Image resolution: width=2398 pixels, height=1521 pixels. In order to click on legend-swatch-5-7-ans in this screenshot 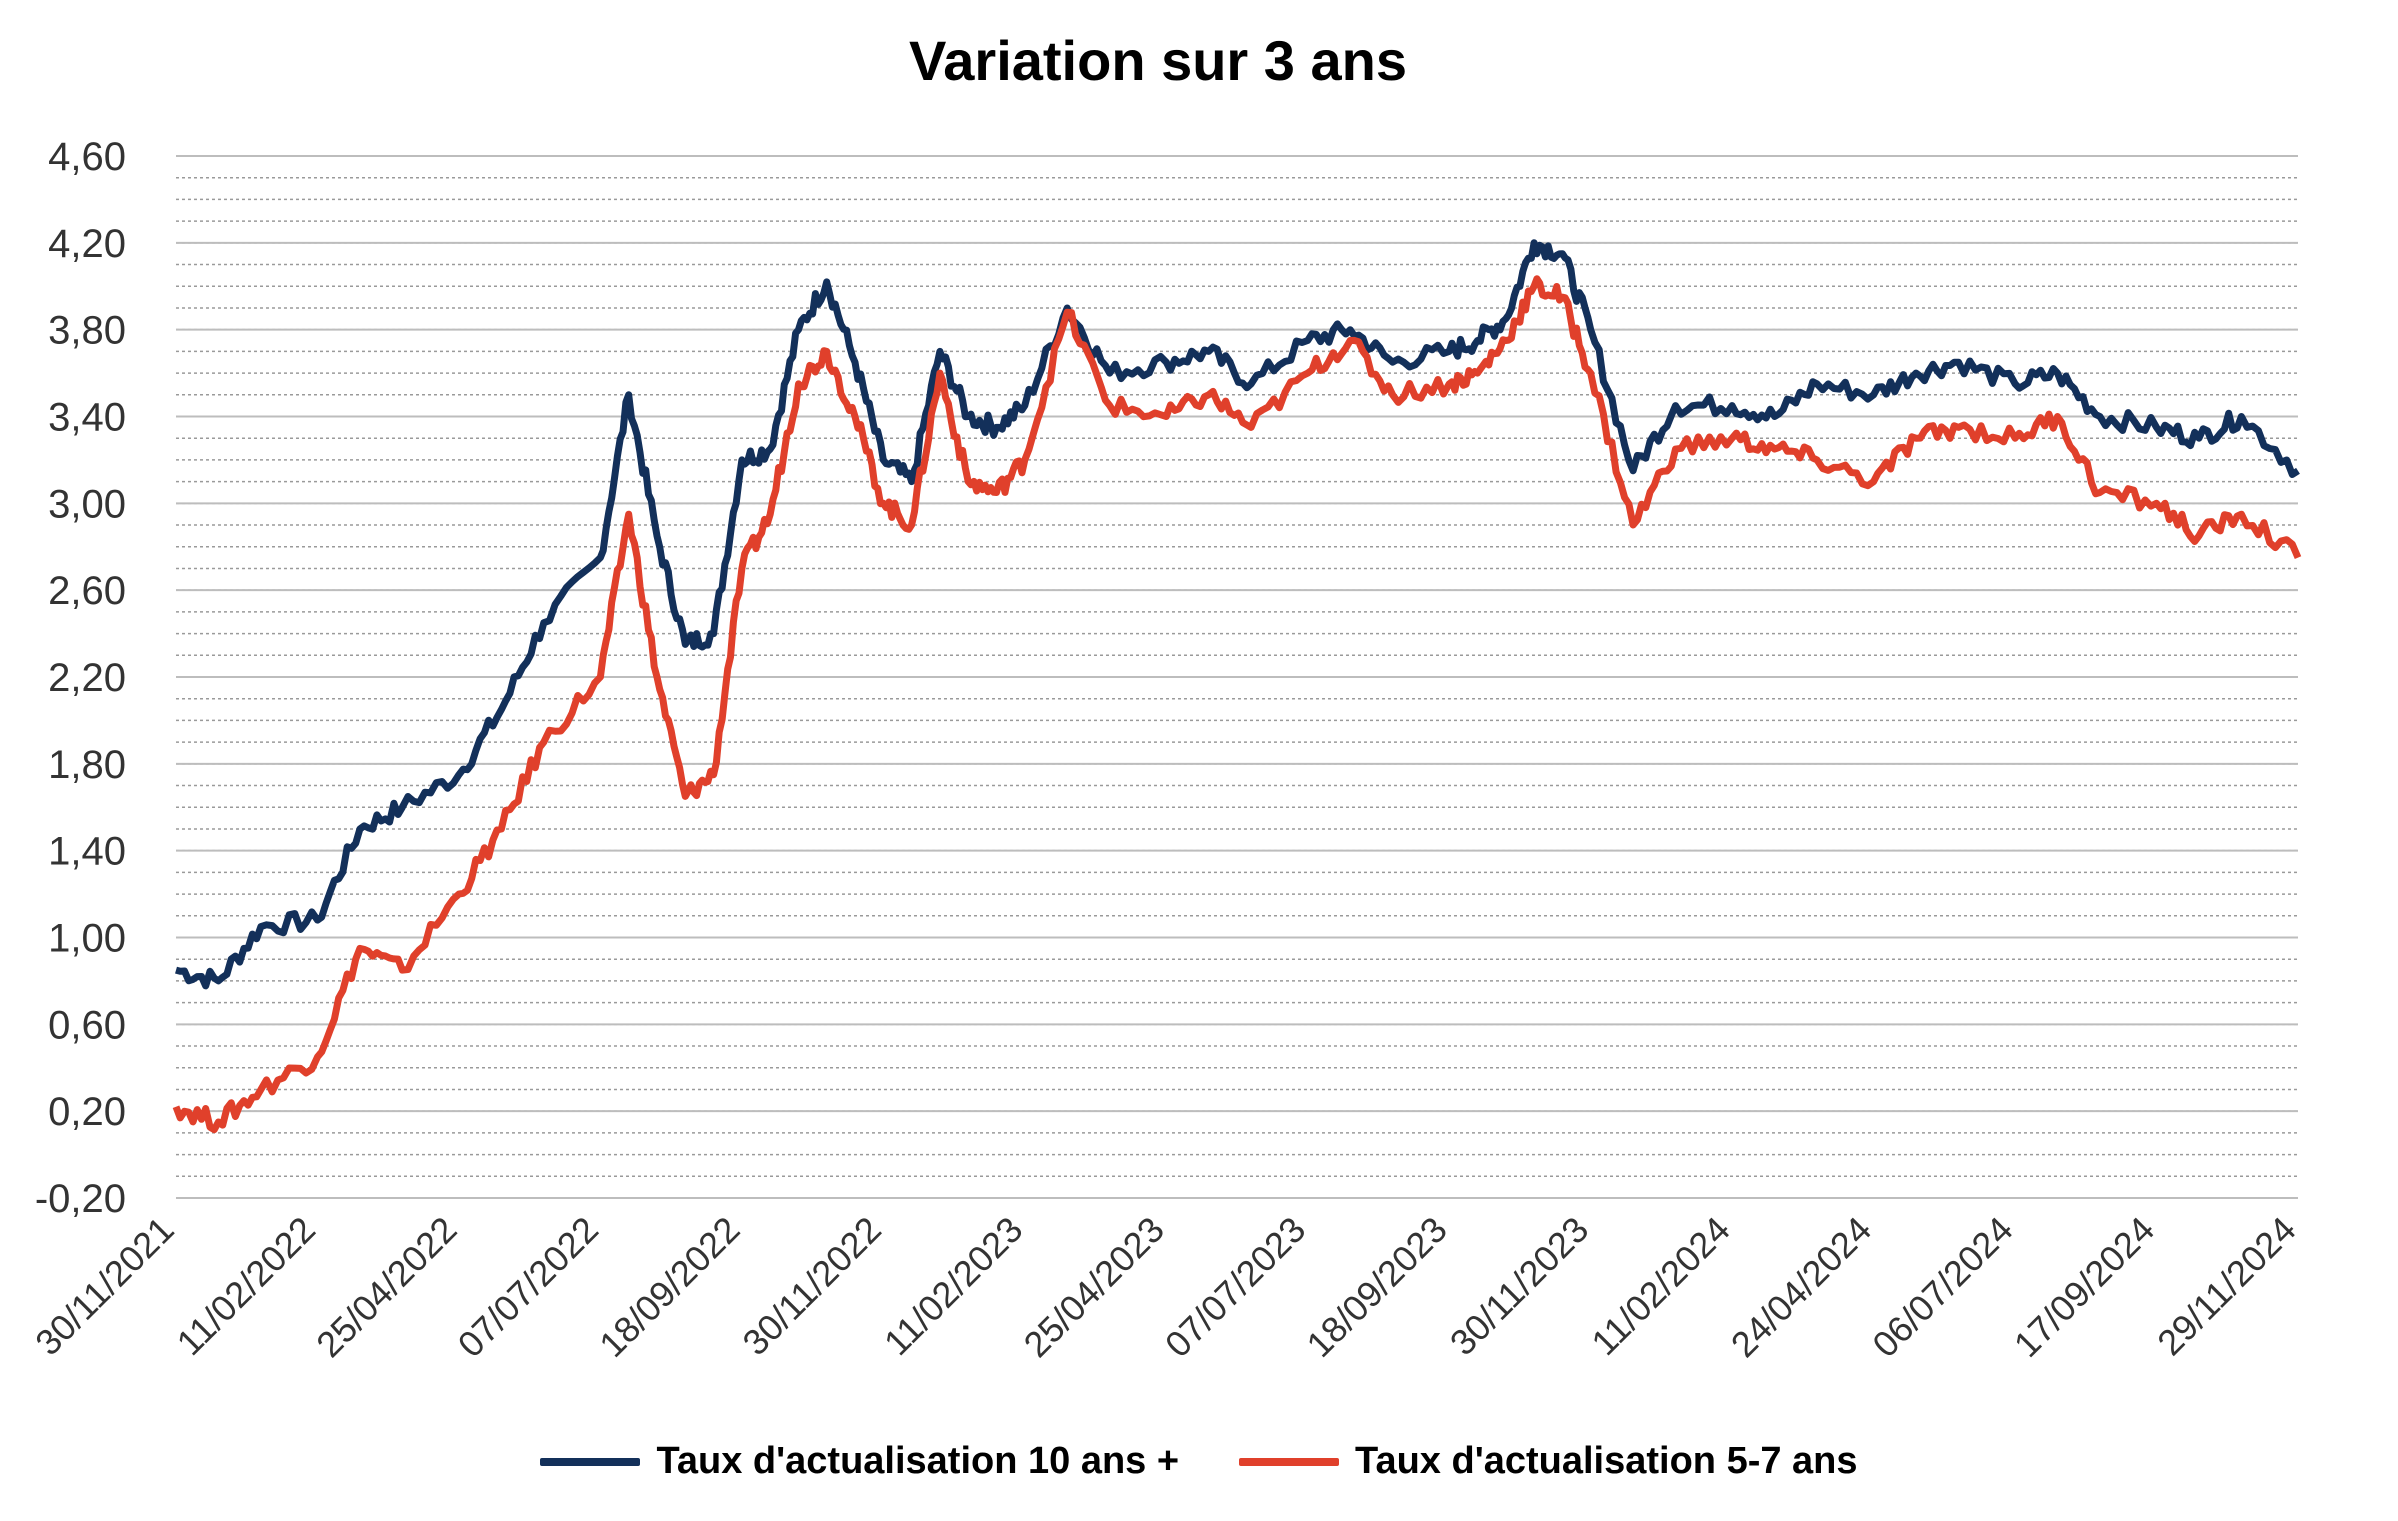, I will do `click(1289, 1461)`.